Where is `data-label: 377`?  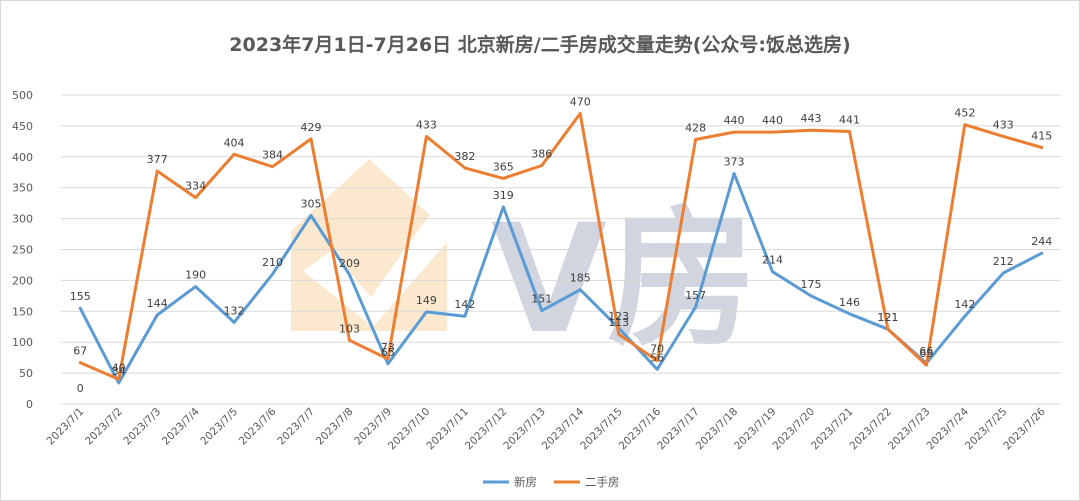
data-label: 377 is located at coordinates (157, 159).